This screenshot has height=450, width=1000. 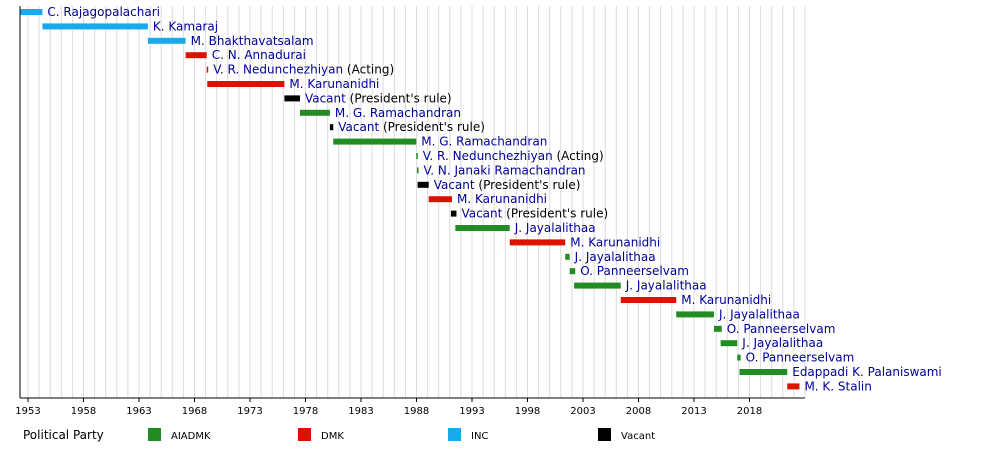 What do you see at coordinates (527, 411) in the screenshot?
I see `x-tick-label: 1998` at bounding box center [527, 411].